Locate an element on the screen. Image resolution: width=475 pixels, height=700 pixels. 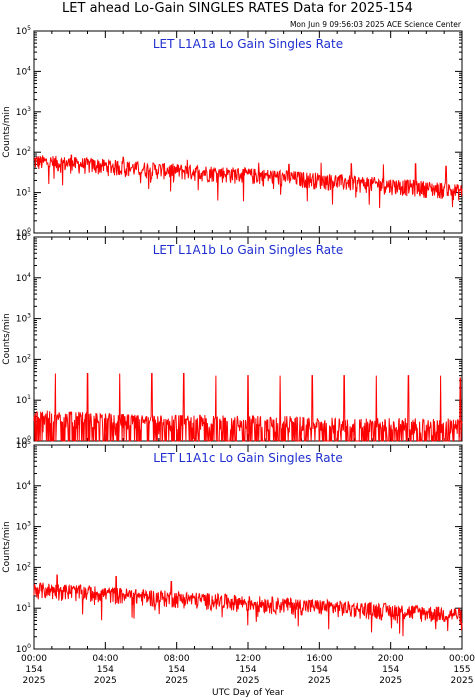
x-tick-label-doy: 155 is located at coordinates (461, 670).